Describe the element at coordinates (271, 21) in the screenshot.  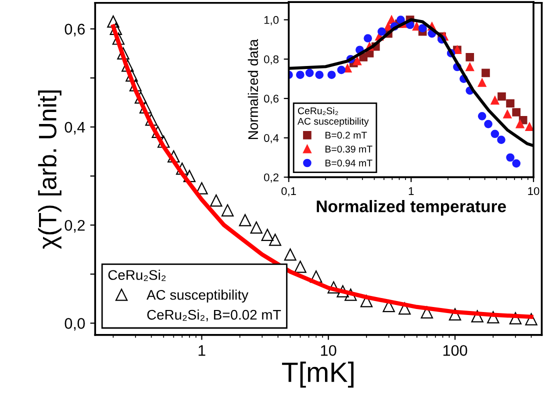
I see `y-tick-label: 1,0` at that location.